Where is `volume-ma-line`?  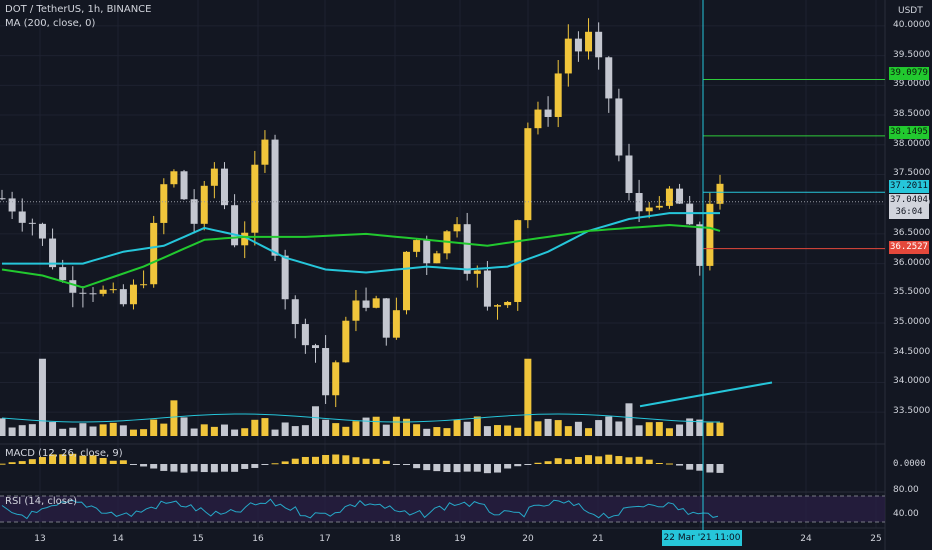 volume-ma-line is located at coordinates (361, 418).